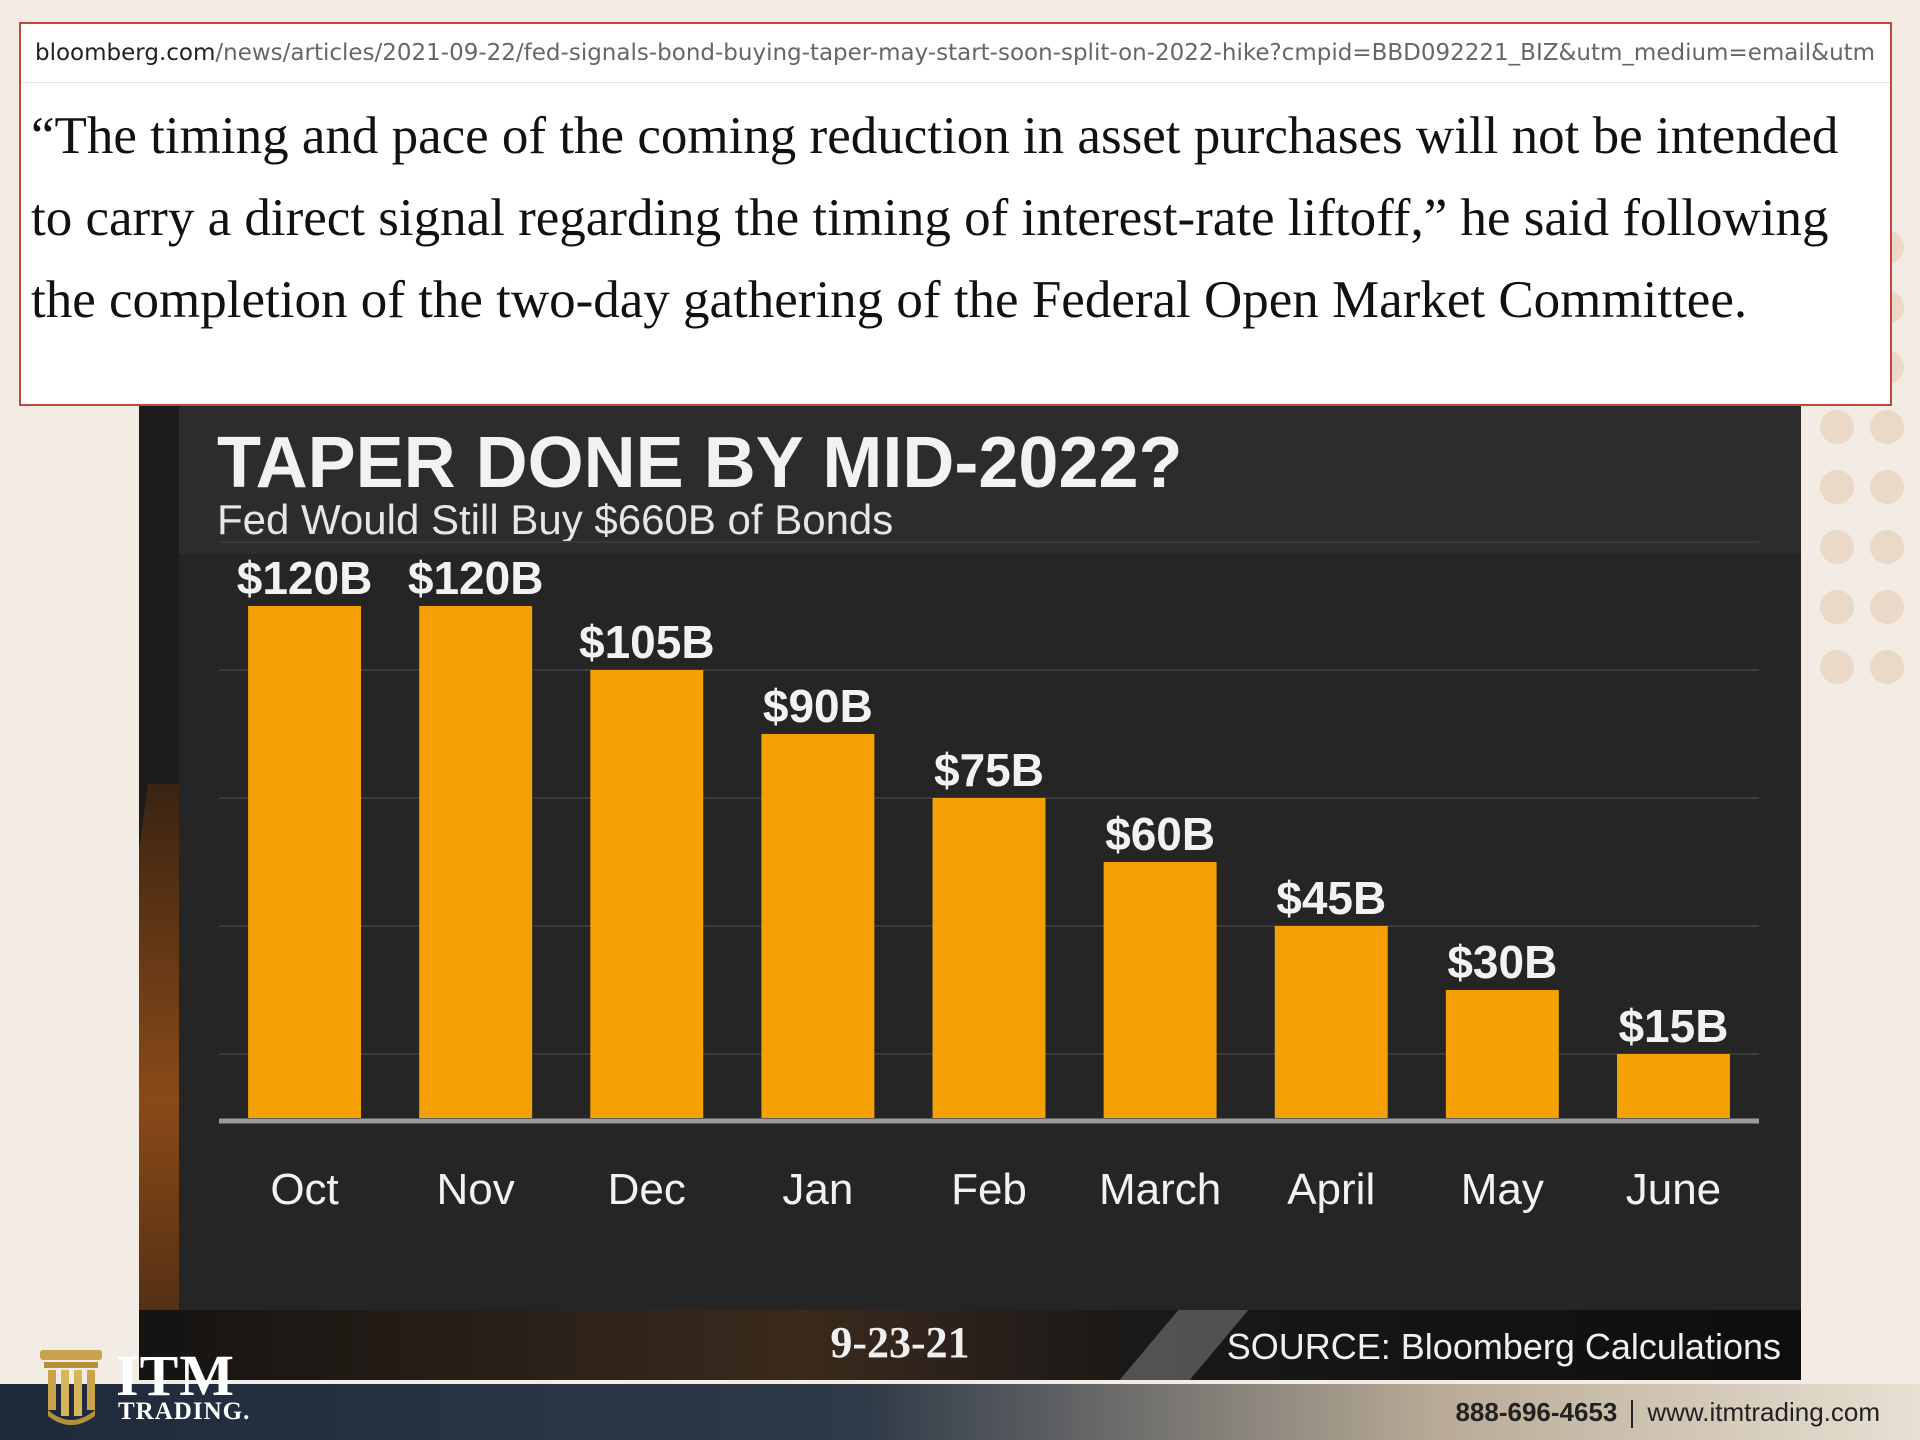 The height and width of the screenshot is (1440, 1920). I want to click on bar-jan, so click(818, 926).